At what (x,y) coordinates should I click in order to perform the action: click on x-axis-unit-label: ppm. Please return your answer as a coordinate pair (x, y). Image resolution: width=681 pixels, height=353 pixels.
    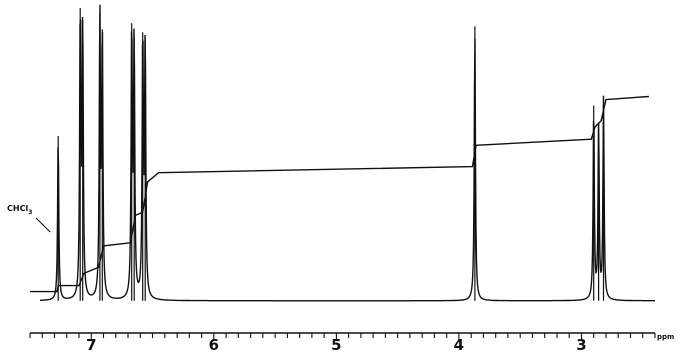
    Looking at the image, I should click on (665, 337).